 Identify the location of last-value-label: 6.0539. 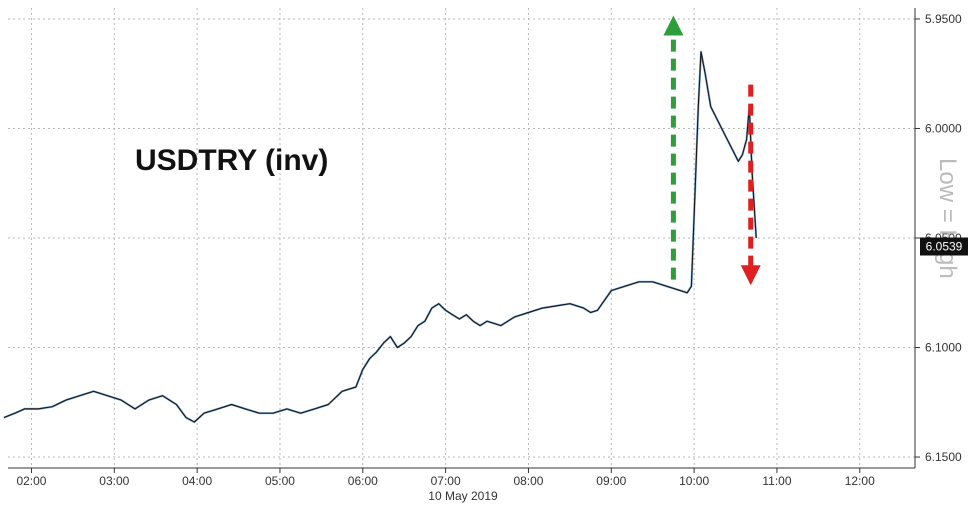
(944, 247).